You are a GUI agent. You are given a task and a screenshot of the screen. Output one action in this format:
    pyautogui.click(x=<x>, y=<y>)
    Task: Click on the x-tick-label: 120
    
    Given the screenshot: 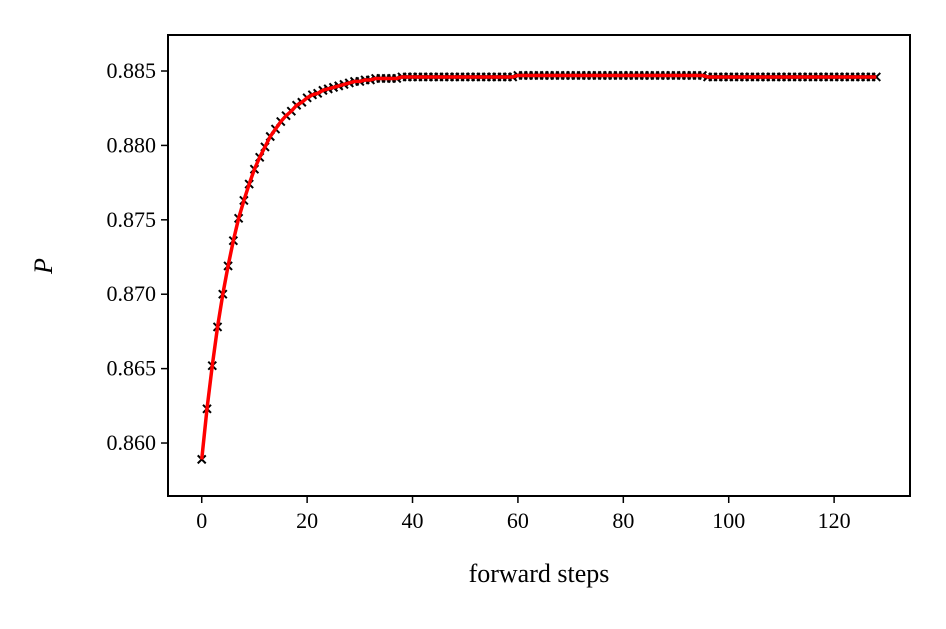 What is the action you would take?
    pyautogui.click(x=834, y=520)
    